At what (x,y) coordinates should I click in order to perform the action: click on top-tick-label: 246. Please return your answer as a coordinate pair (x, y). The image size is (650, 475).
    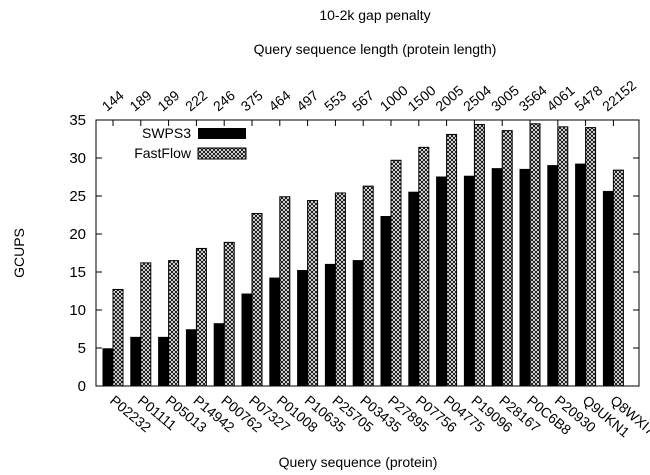
    Looking at the image, I should click on (224, 100).